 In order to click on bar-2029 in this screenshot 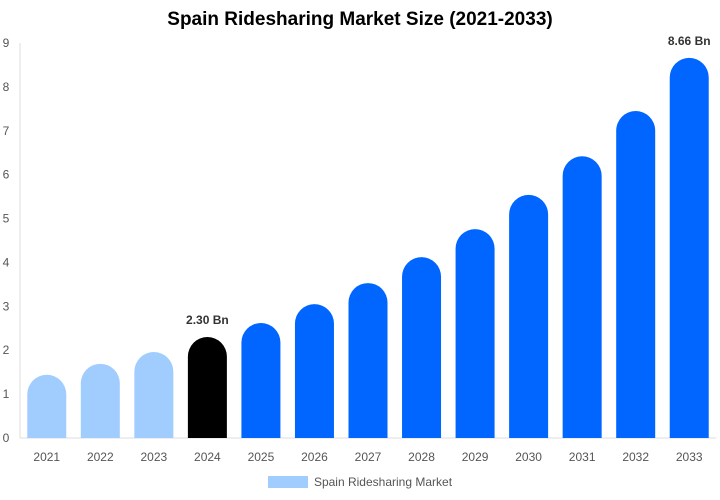, I will do `click(475, 333)`.